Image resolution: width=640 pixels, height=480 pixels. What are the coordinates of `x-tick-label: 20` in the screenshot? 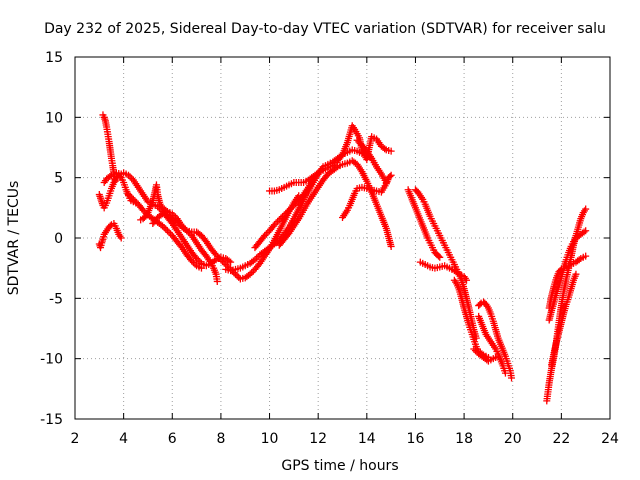 It's located at (513, 439).